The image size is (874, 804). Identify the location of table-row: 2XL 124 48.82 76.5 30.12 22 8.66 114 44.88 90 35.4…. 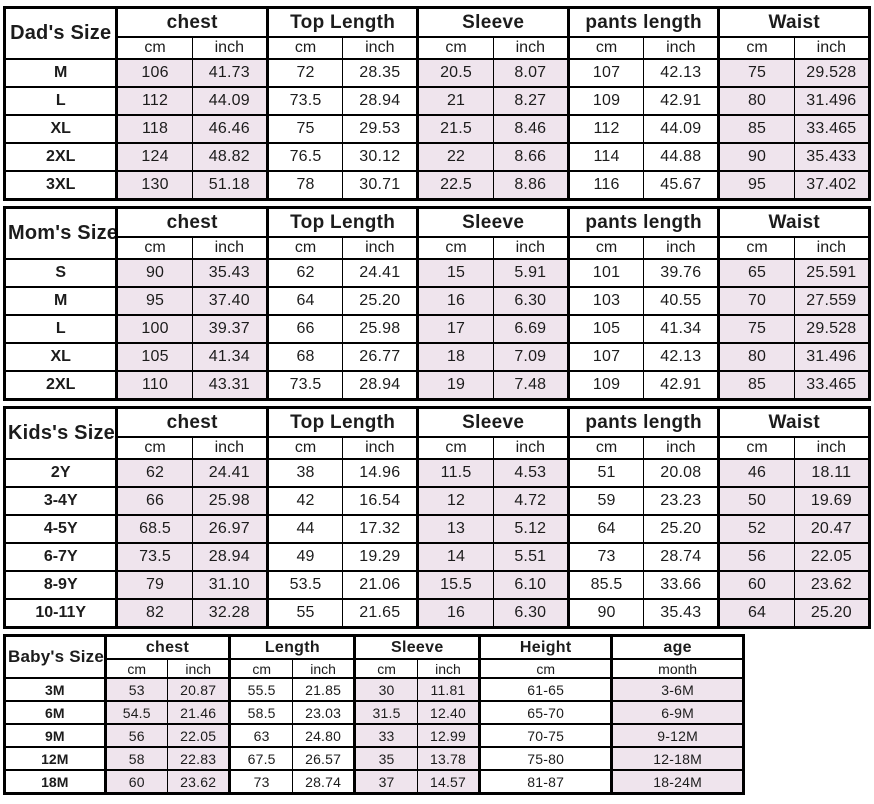
(437, 157).